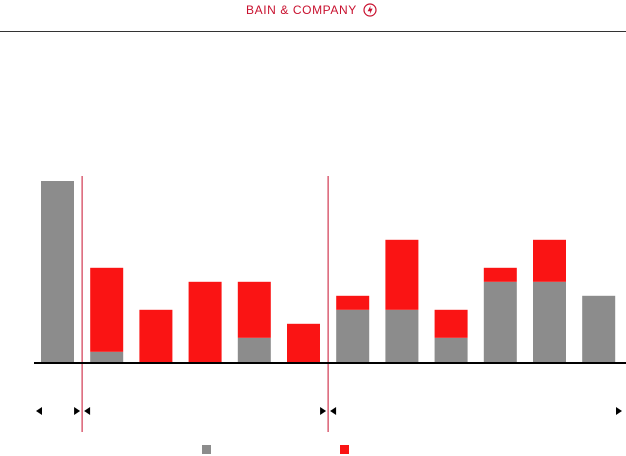 Image resolution: width=626 pixels, height=456 pixels. I want to click on group-2-right-arrow, so click(323, 411).